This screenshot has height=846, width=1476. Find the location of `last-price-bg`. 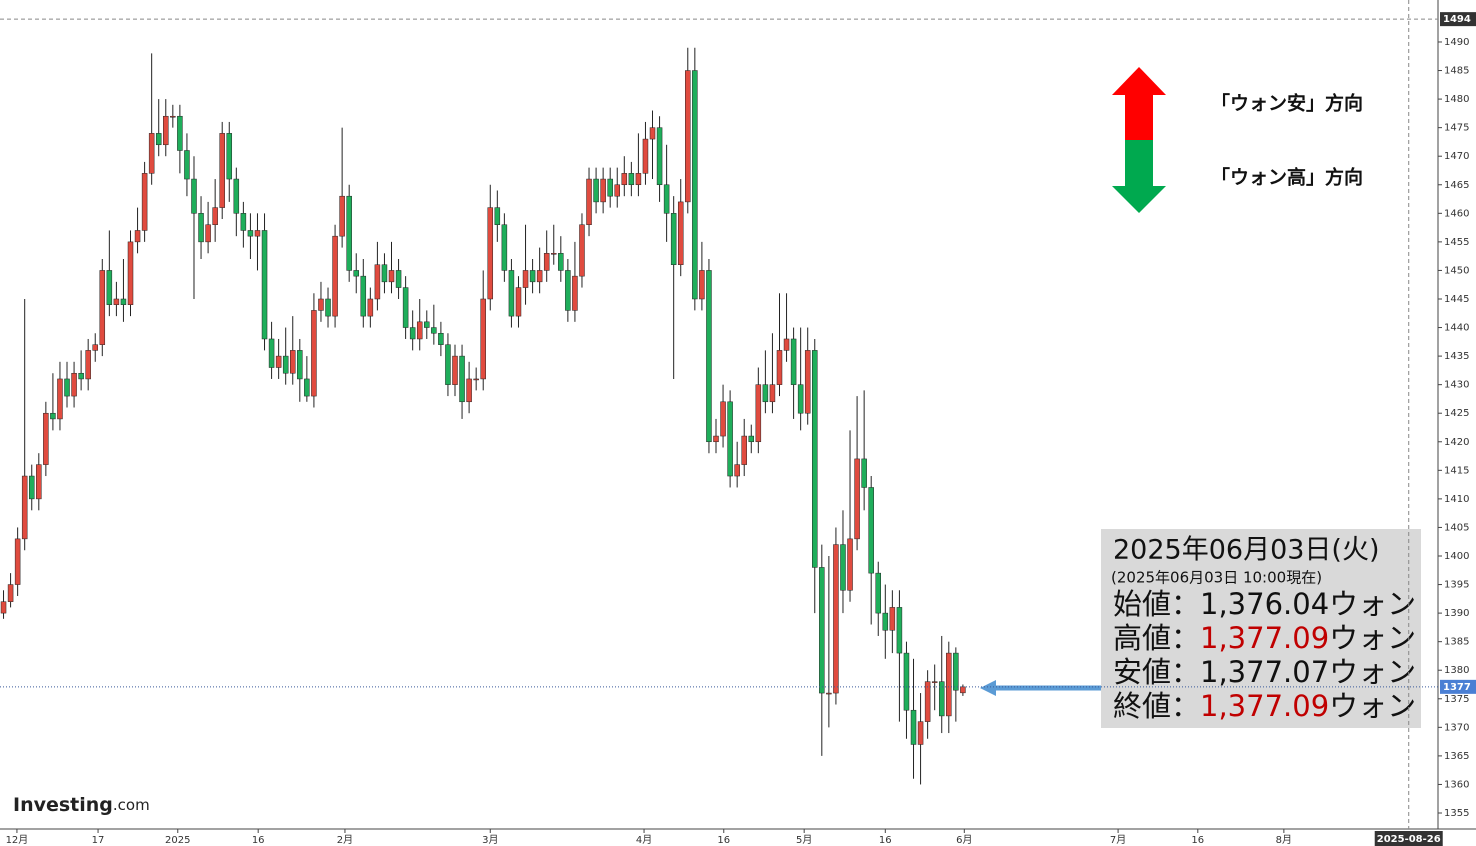

last-price-bg is located at coordinates (1458, 686).